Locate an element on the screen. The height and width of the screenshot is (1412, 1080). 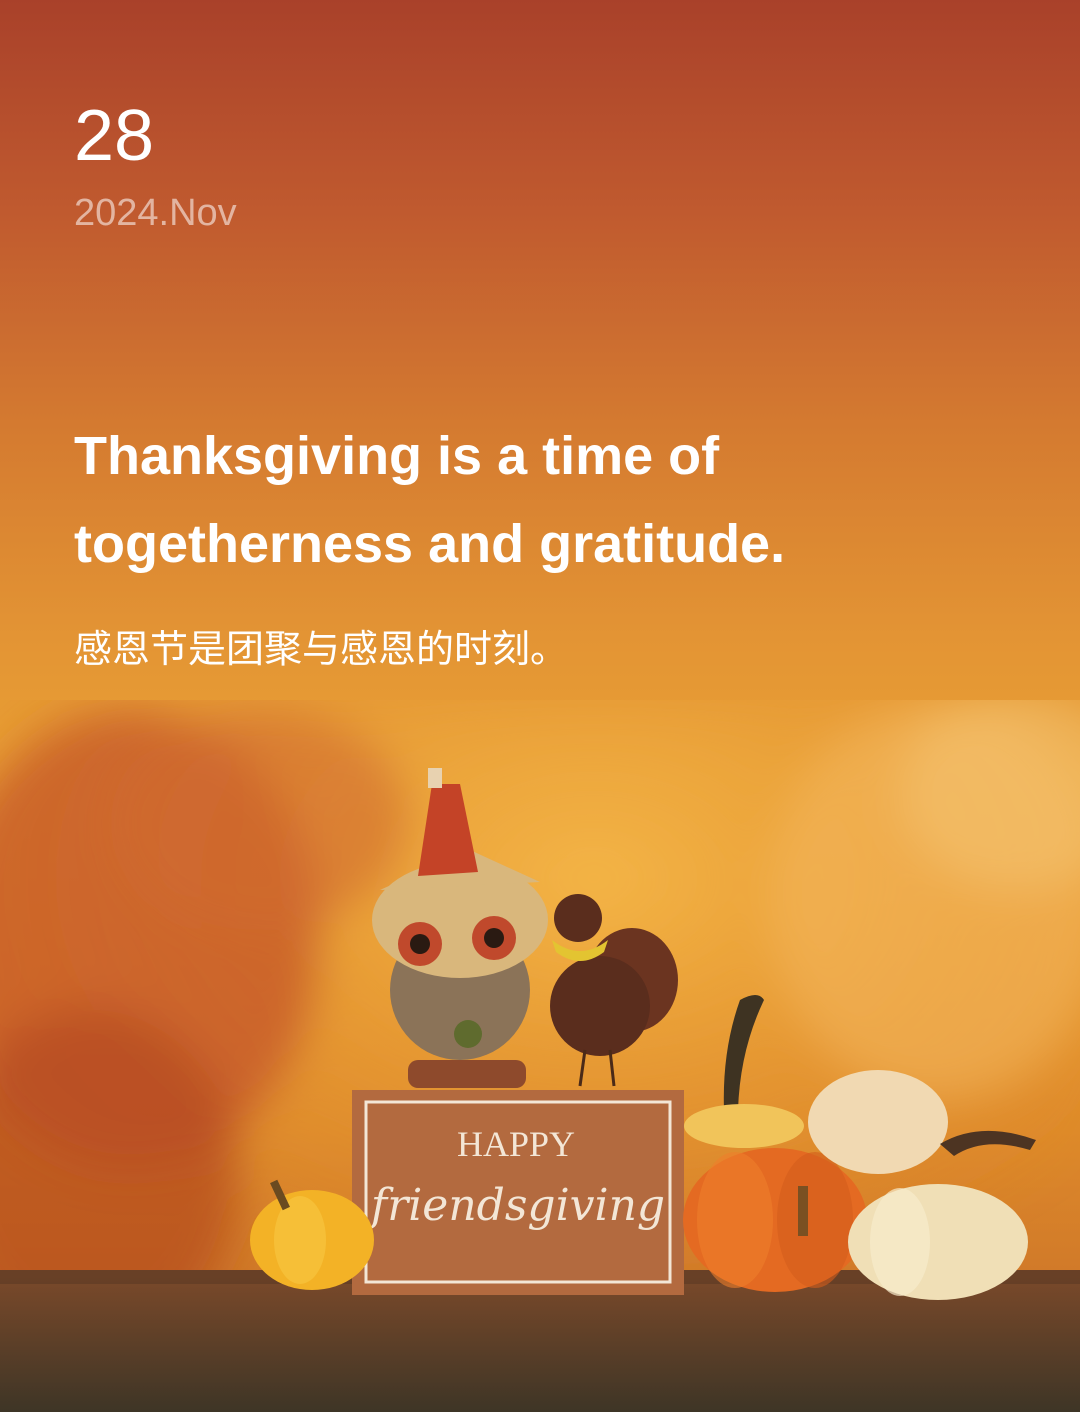
sign-friendsgiving: friendsgiving is located at coordinates (516, 1205).